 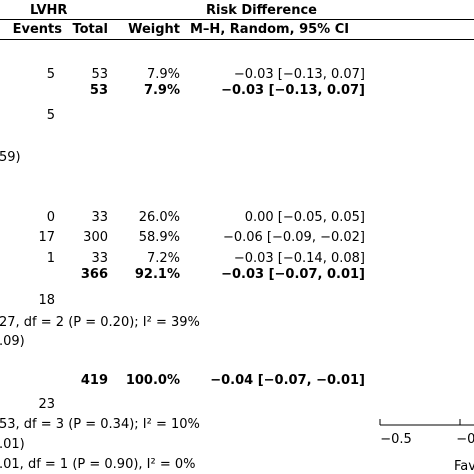 I want to click on cell-weight: 7.2%, so click(x=163, y=258).